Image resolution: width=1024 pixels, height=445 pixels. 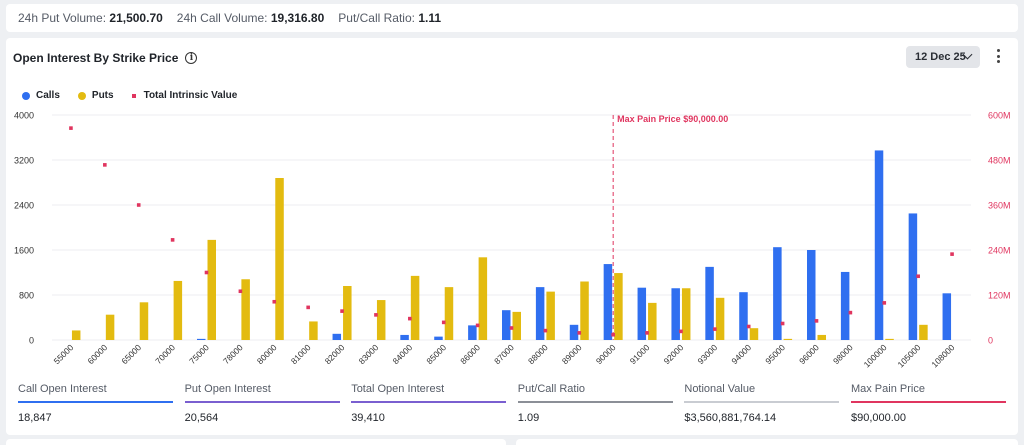 I want to click on stat-label: Put/Call Ratio, so click(x=551, y=389).